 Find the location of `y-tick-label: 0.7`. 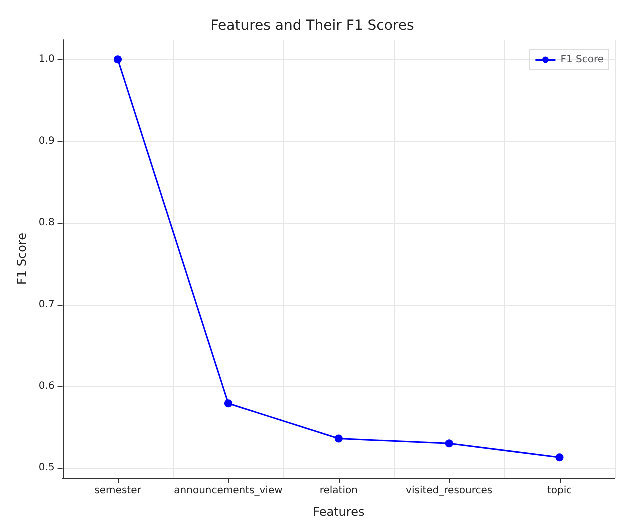

y-tick-label: 0.7 is located at coordinates (46, 304).